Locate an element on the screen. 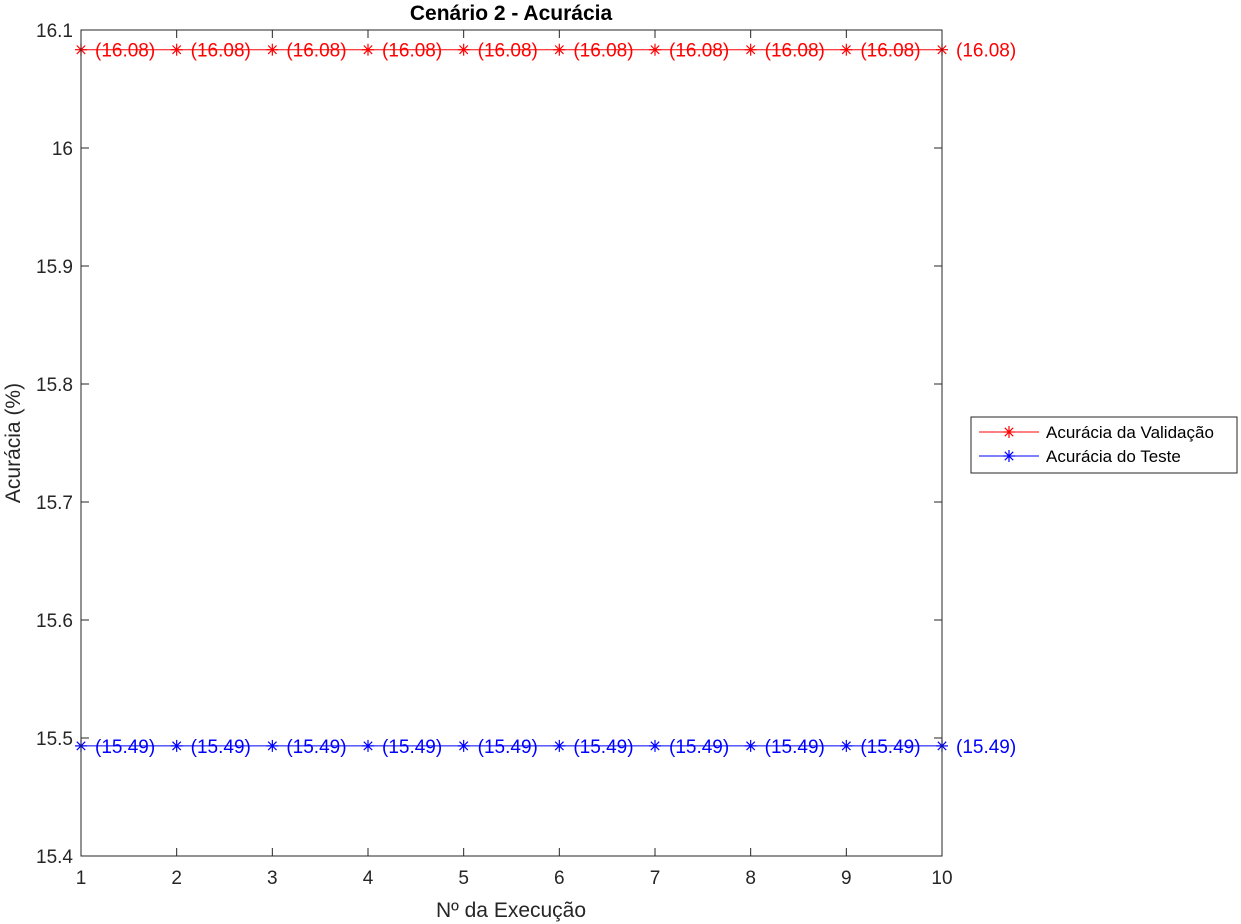  legend-label-validacao: Acurácia da Validação is located at coordinates (1130, 432).